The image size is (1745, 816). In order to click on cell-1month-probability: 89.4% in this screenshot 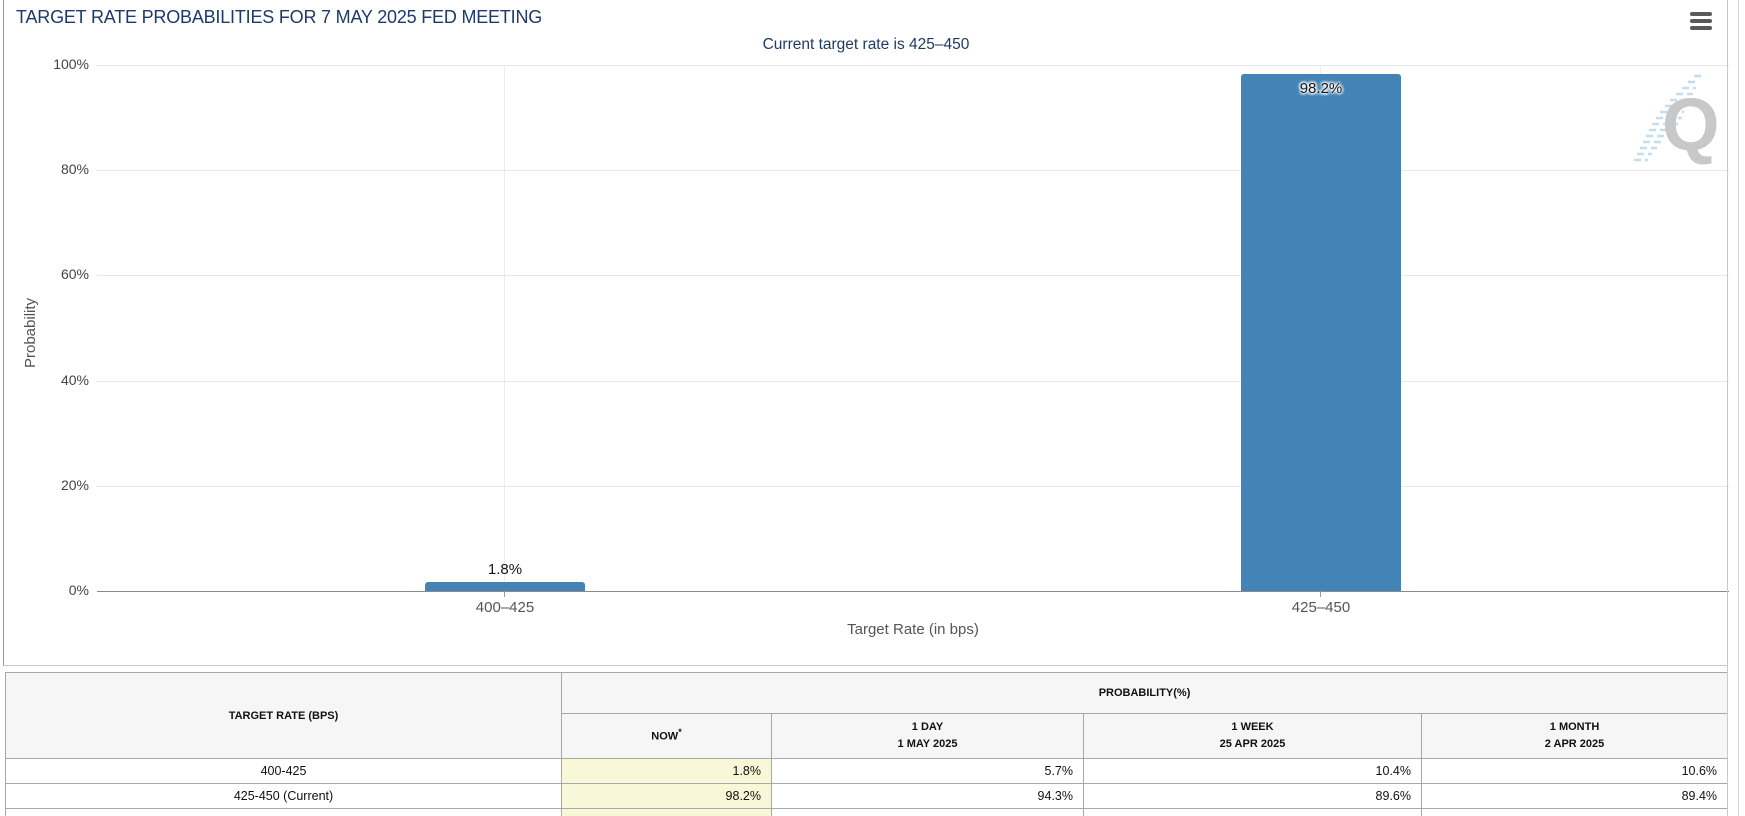, I will do `click(1574, 796)`.